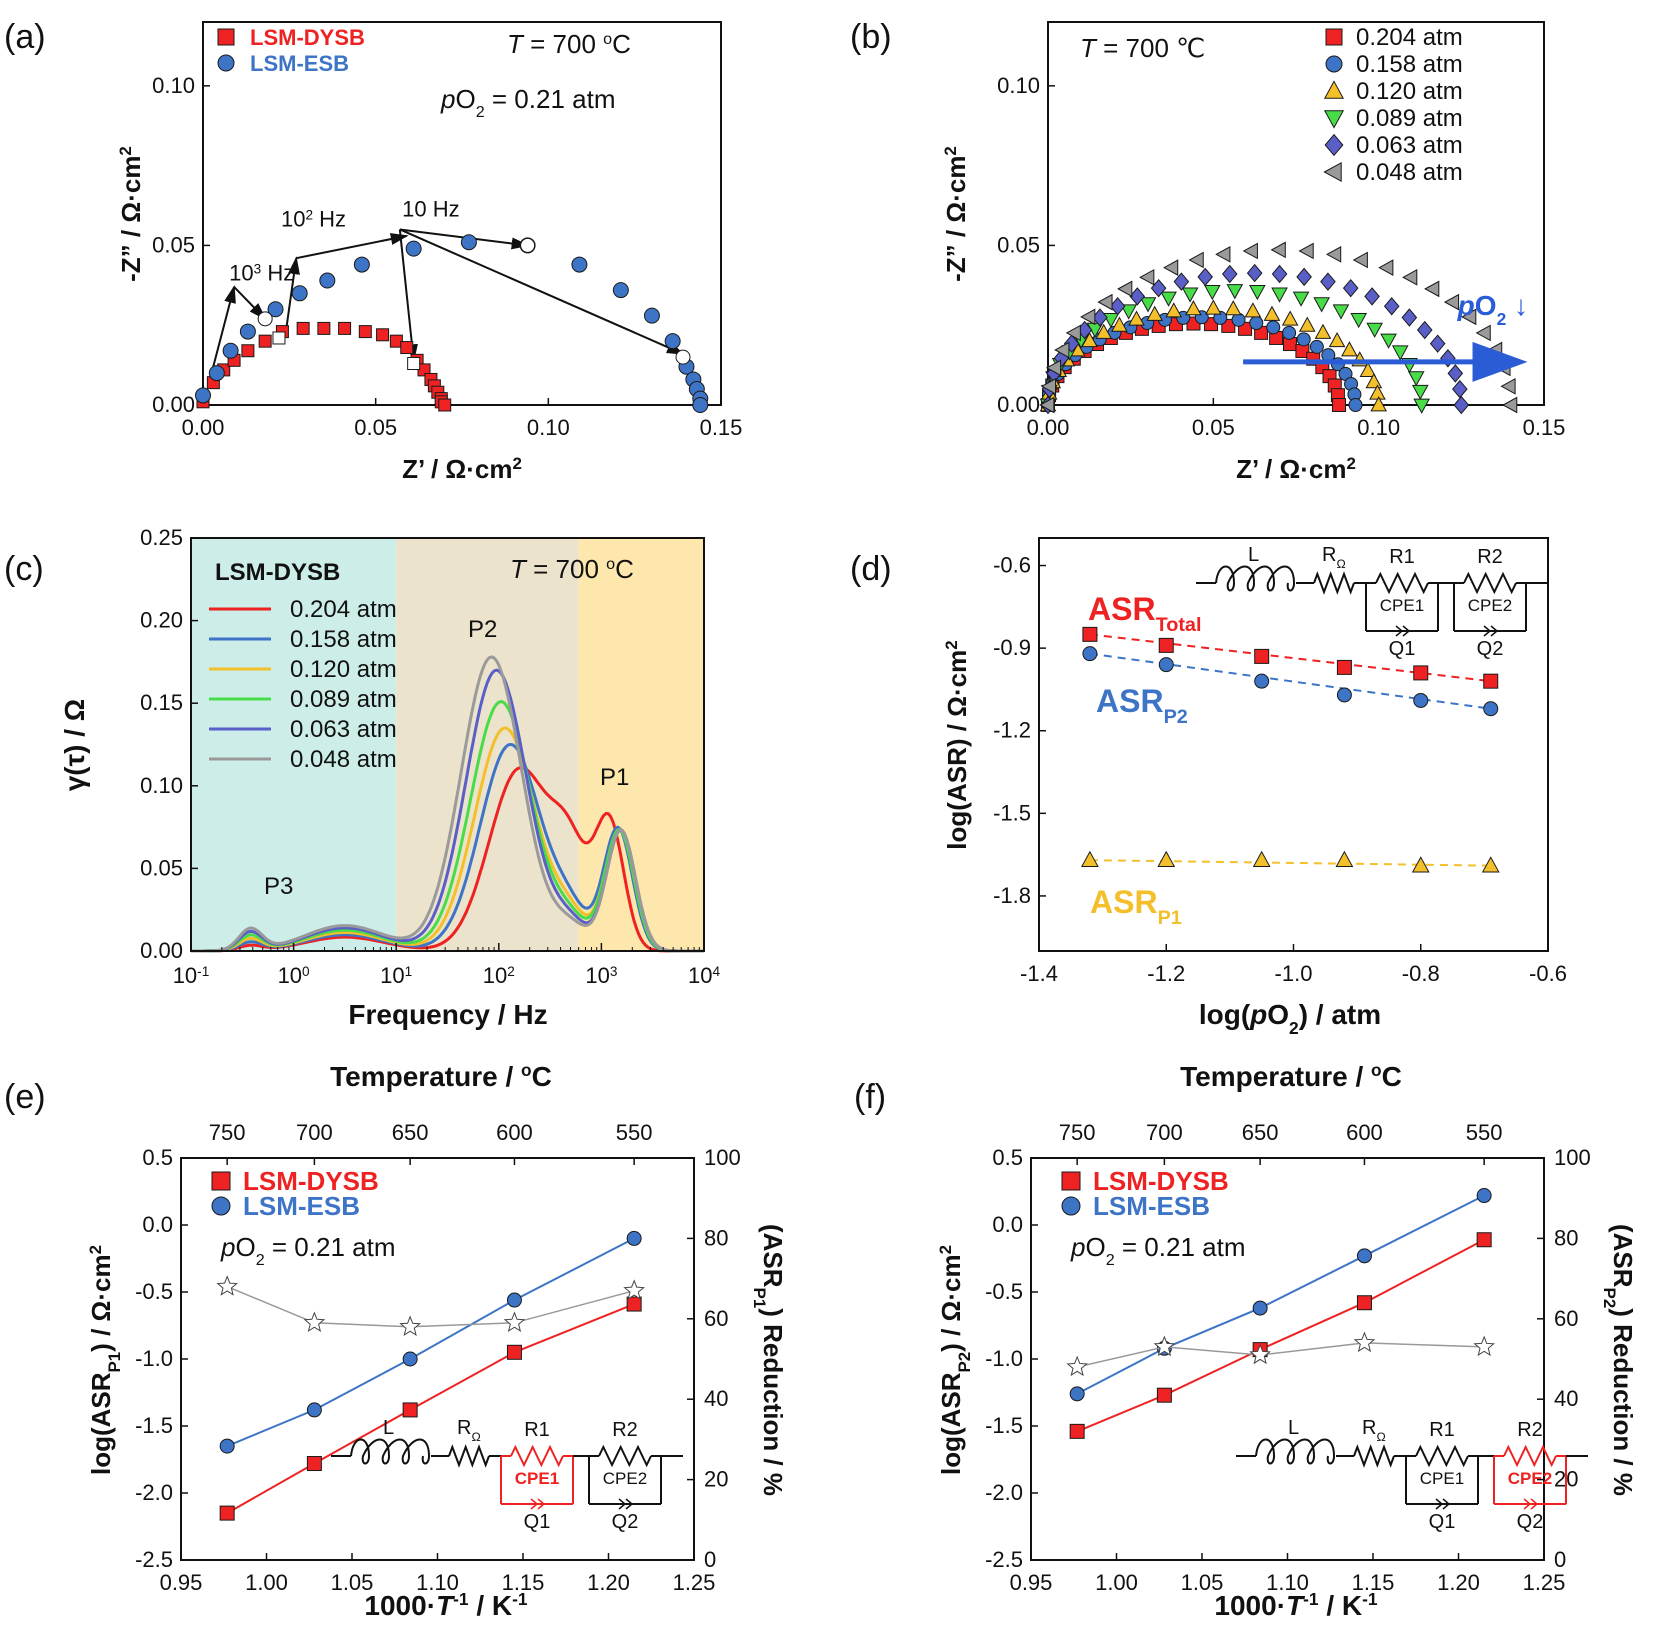 This screenshot has height=1631, width=1654. I want to click on x-tick-label: 10², so click(499, 975).